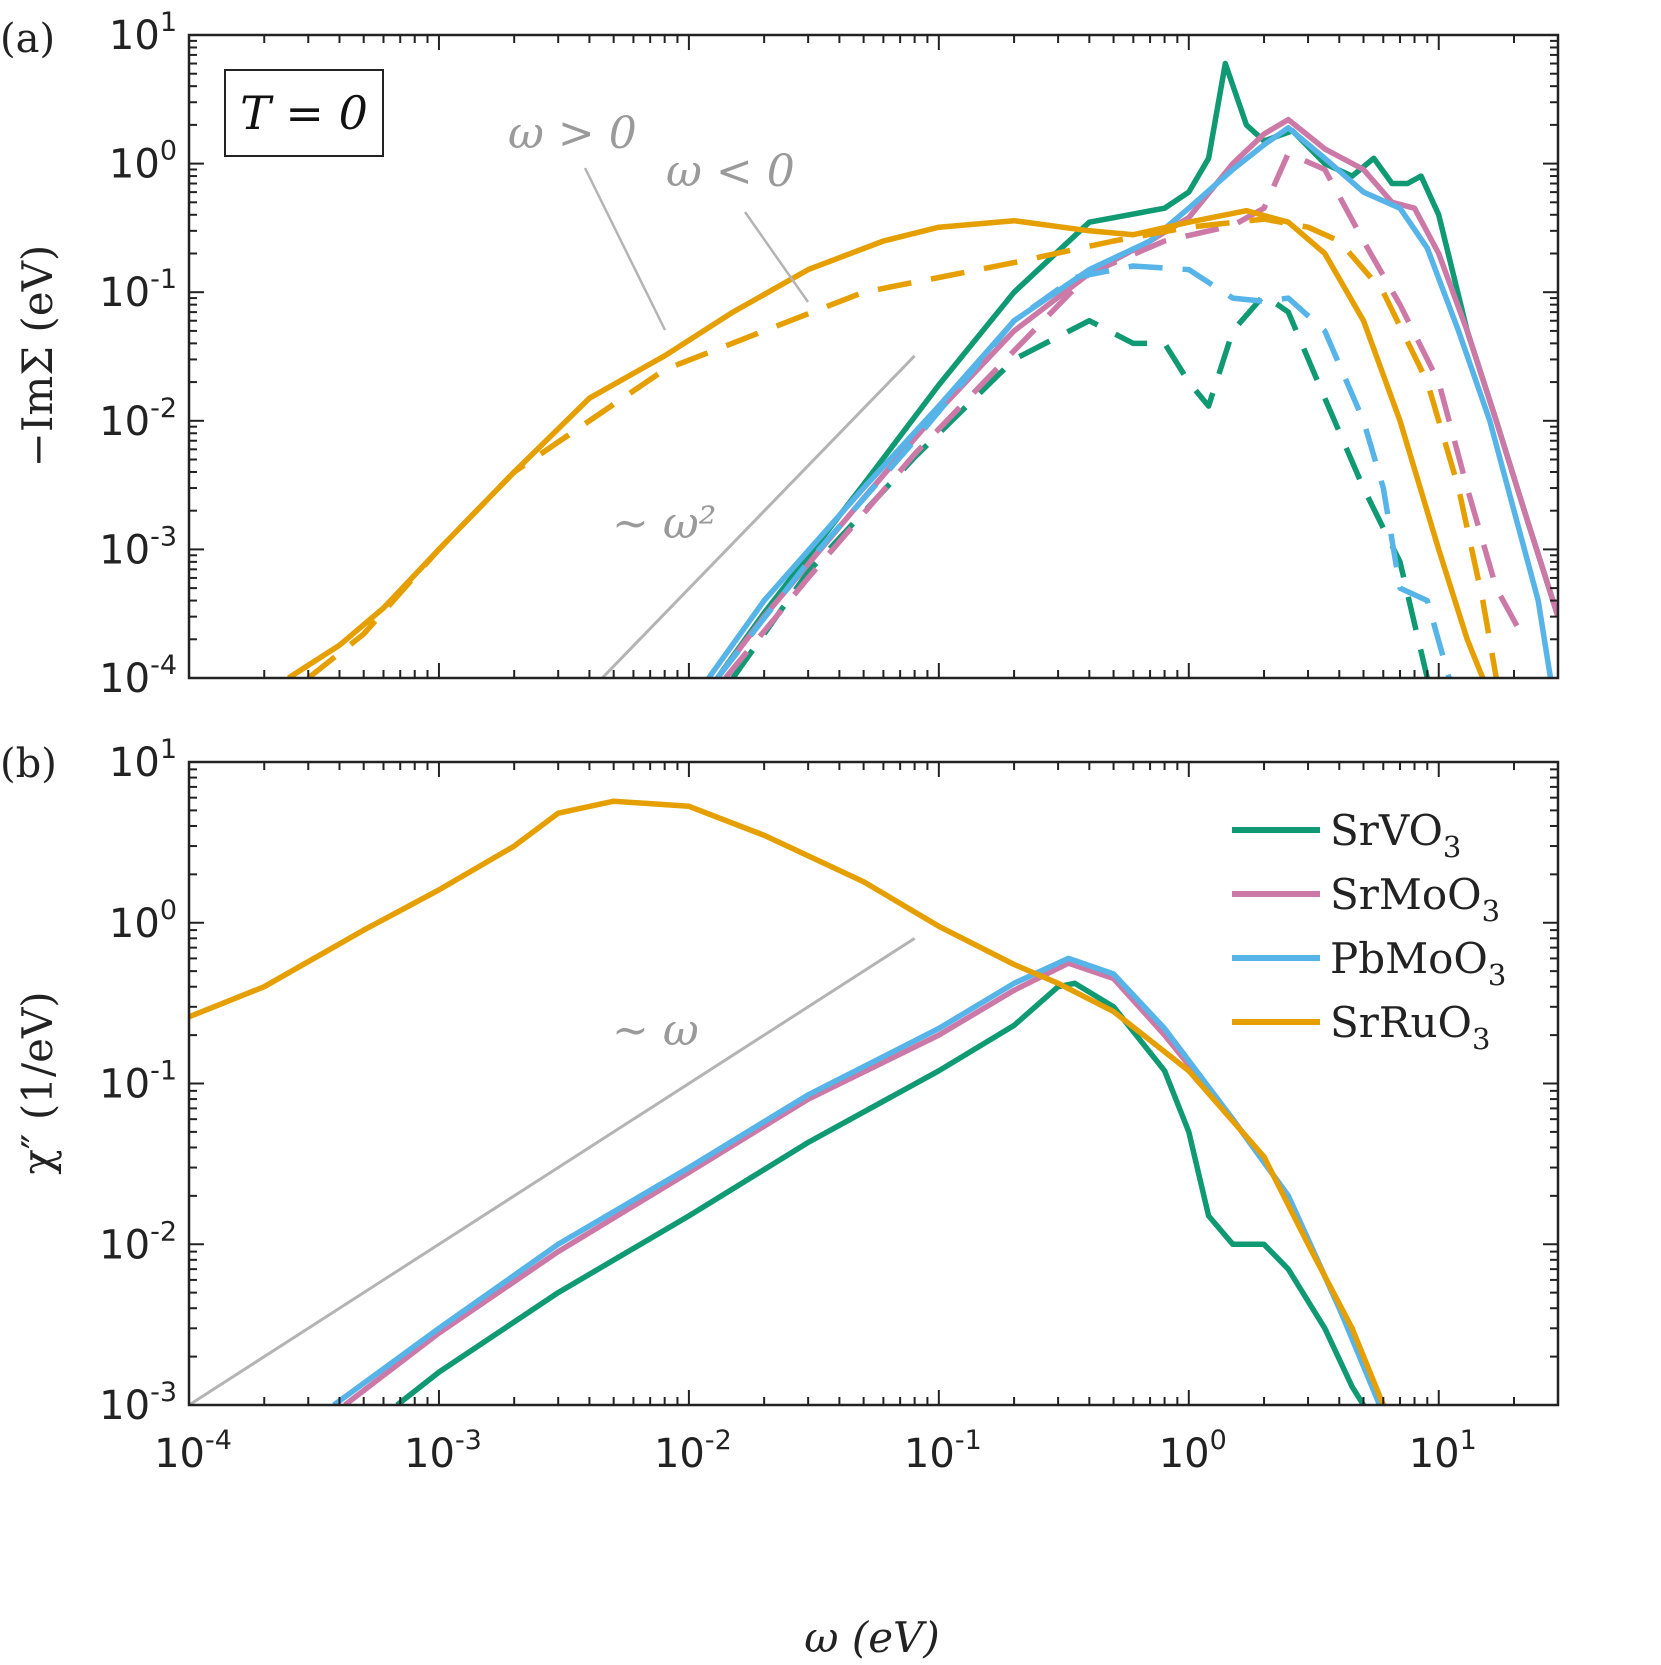 The width and height of the screenshot is (1661, 1665). Describe the element at coordinates (1415, 899) in the screenshot. I see `legend-label-srmoo3: SrMoO3` at that location.